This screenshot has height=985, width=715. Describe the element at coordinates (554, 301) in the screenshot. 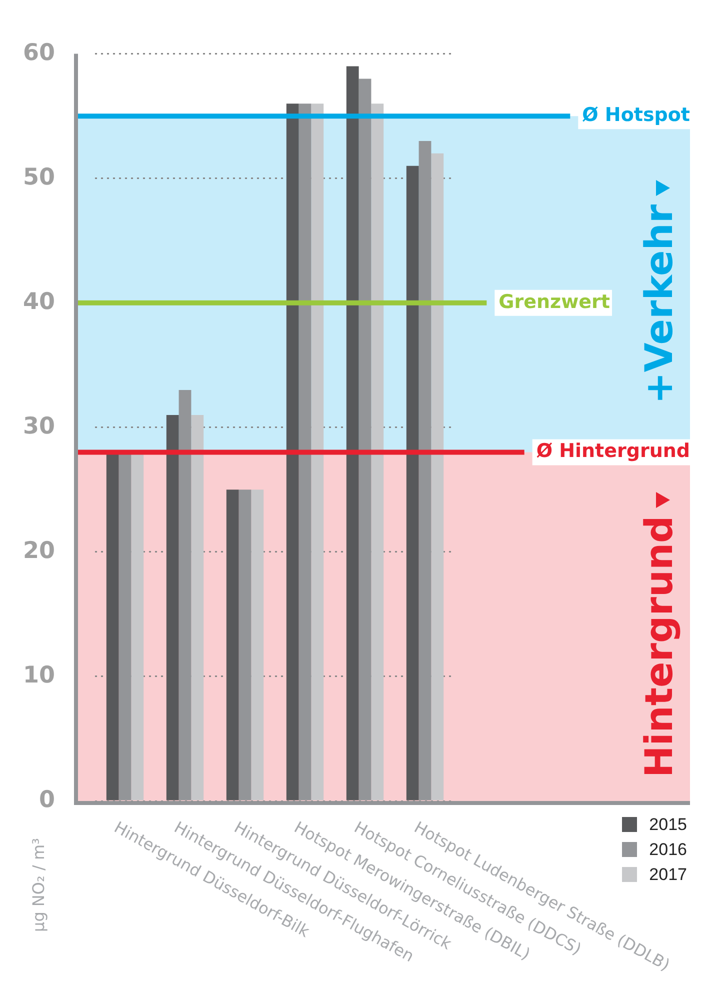

I see `ref-line-label: Grenzwert` at that location.